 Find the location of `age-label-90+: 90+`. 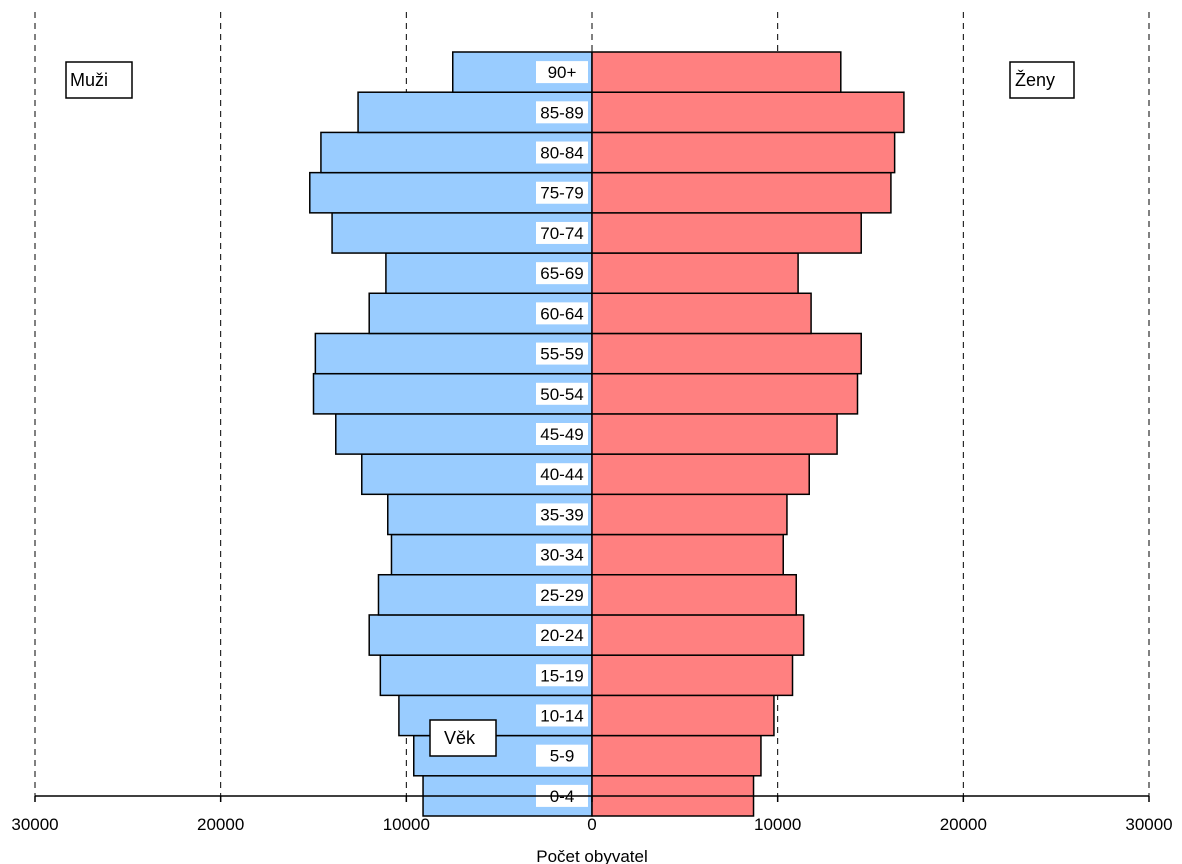

age-label-90+: 90+ is located at coordinates (562, 72).